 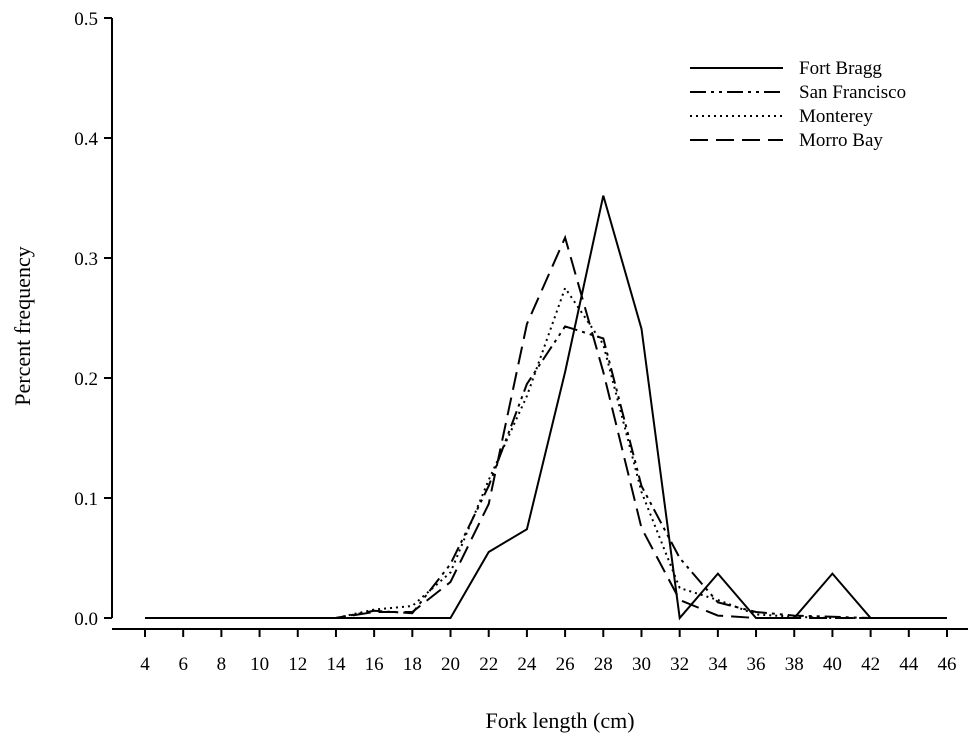 I want to click on x-tick-label: 6, so click(x=183, y=664).